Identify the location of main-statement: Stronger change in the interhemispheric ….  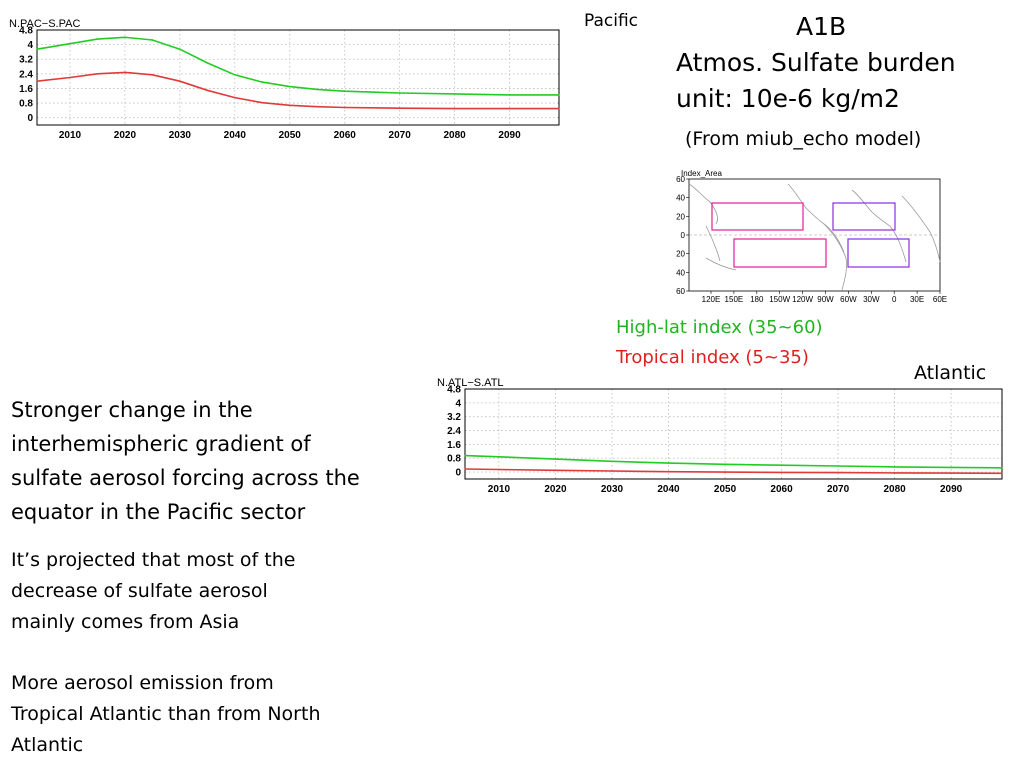
(185, 461).